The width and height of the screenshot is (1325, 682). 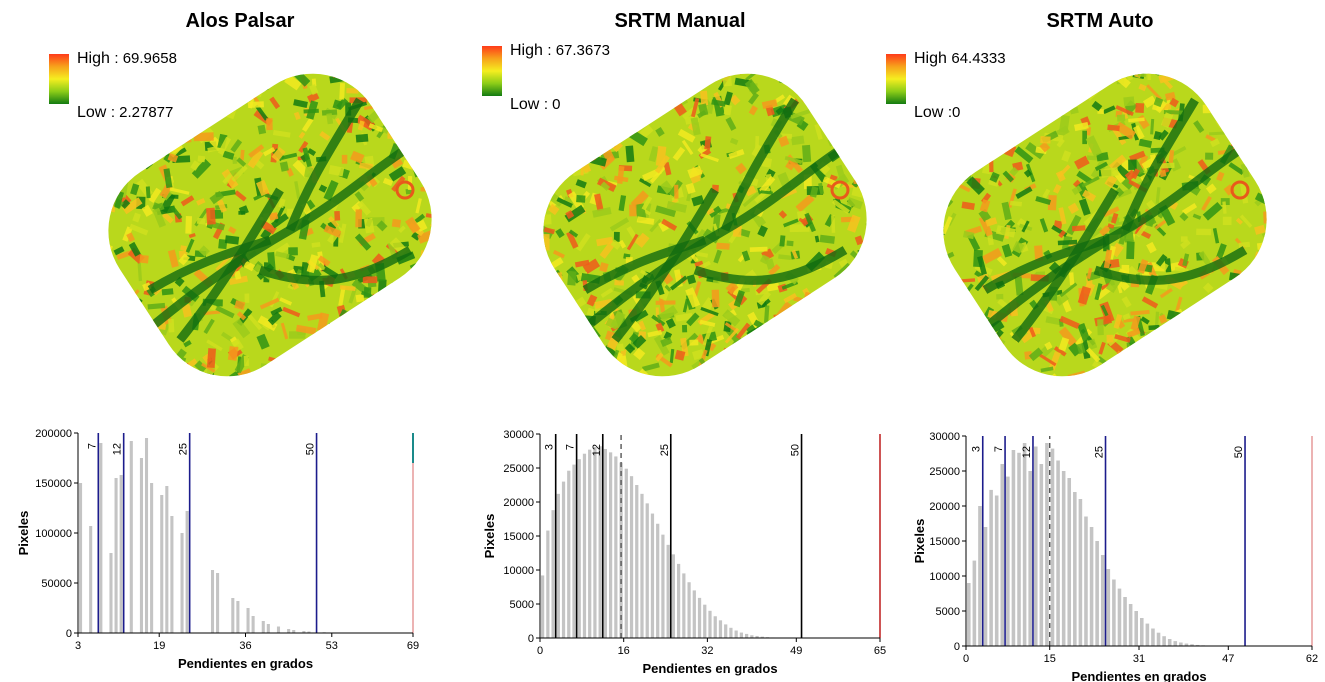 What do you see at coordinates (92, 446) in the screenshot?
I see `reference-line-label: 7` at bounding box center [92, 446].